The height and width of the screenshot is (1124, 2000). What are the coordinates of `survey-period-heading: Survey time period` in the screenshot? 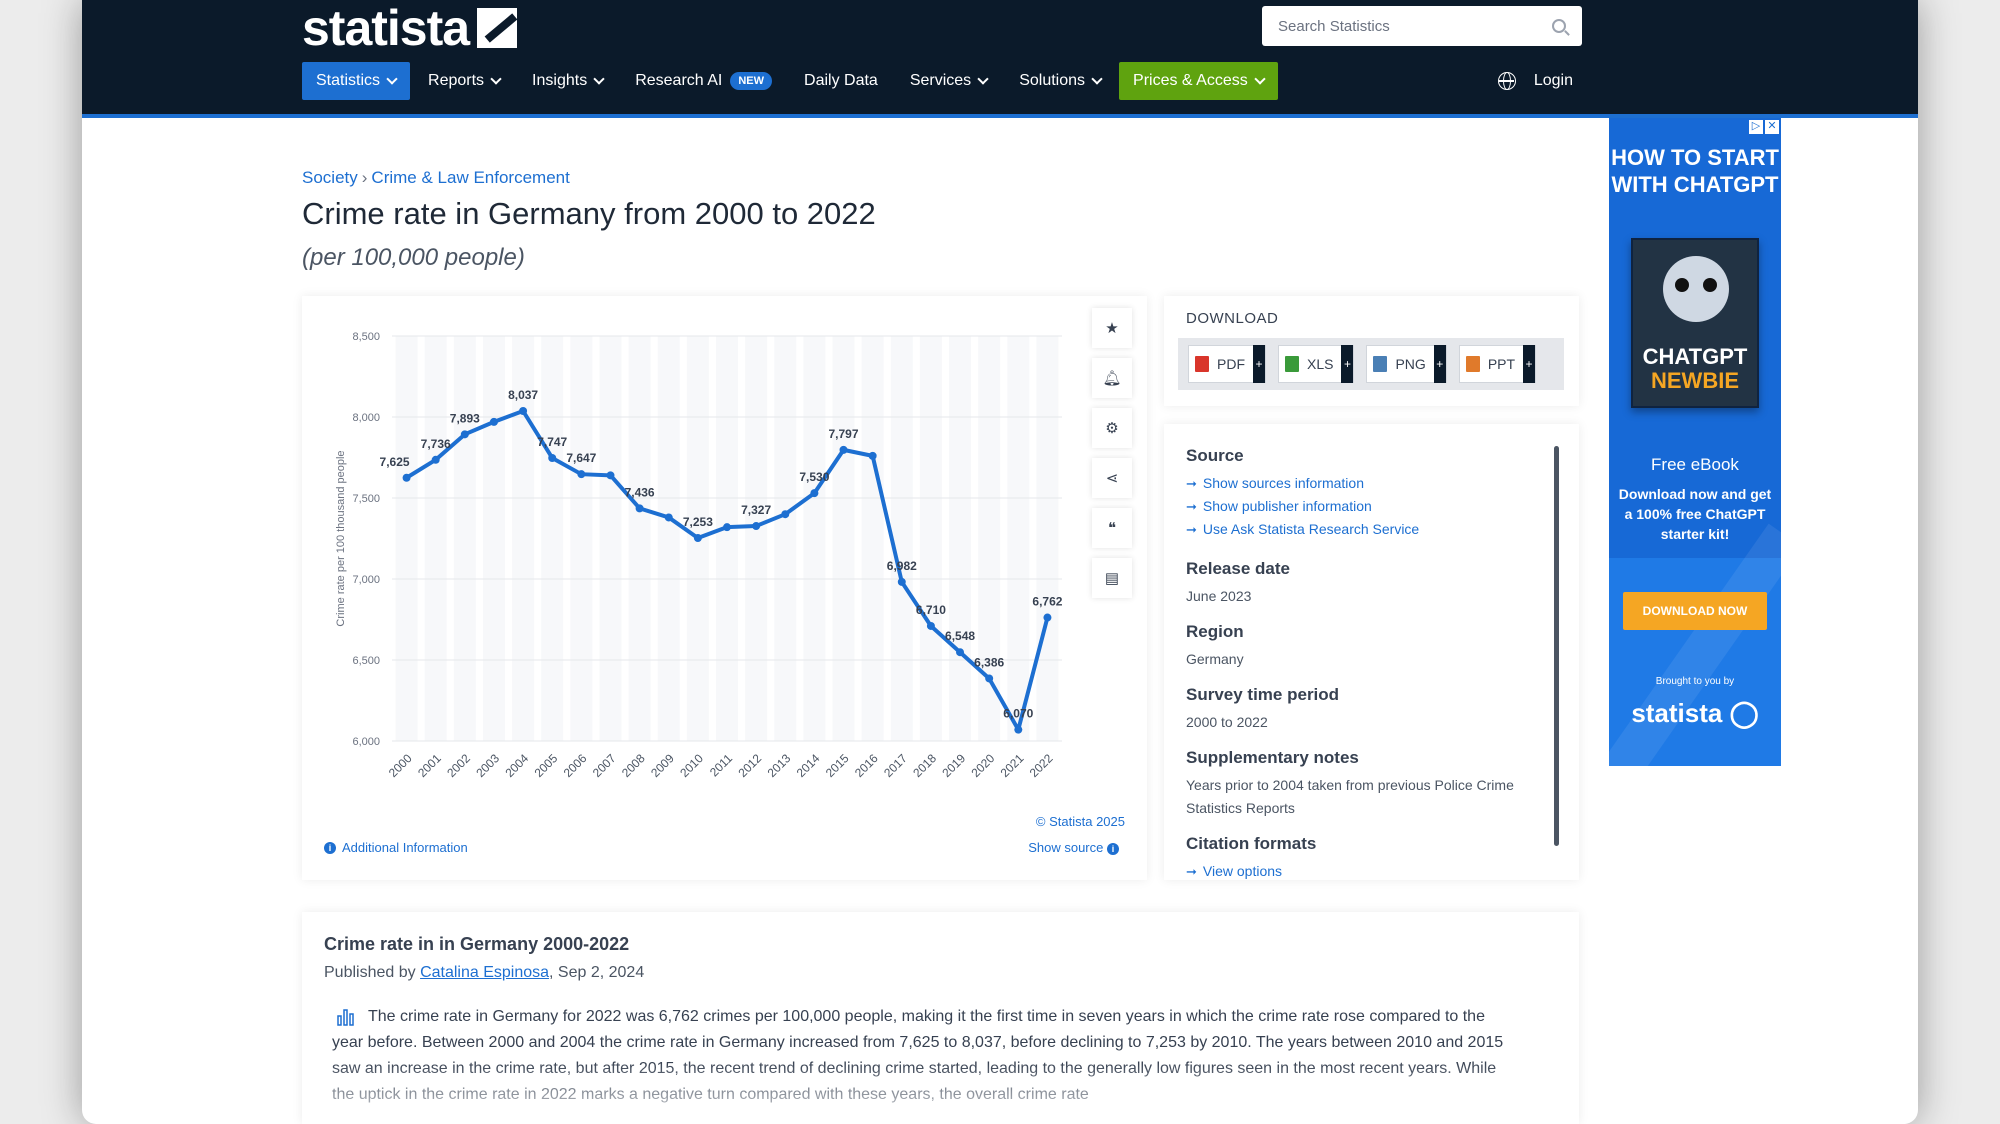 It's located at (1263, 694).